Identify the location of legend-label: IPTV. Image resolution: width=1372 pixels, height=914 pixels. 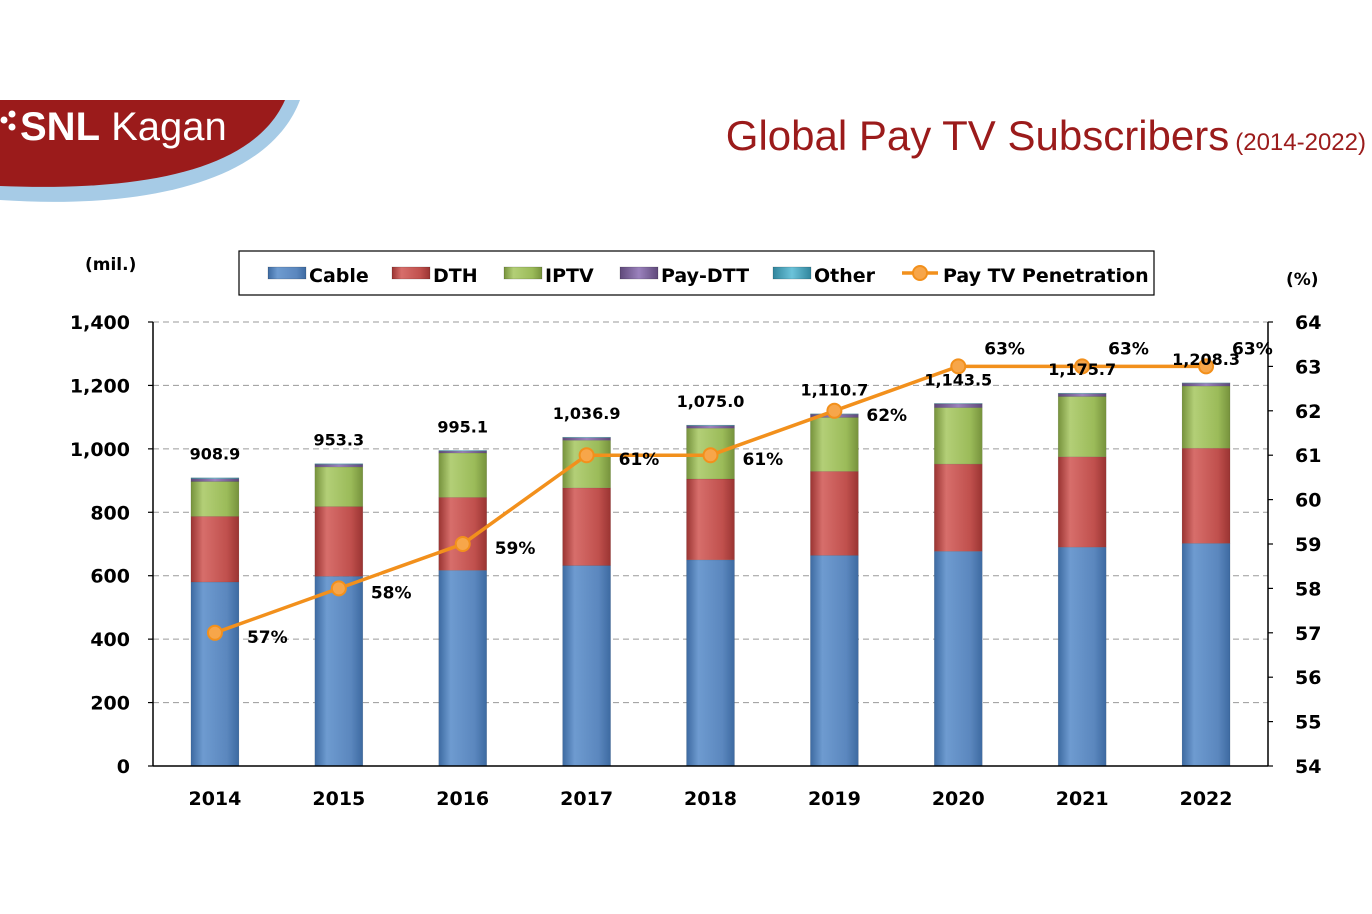
(569, 276).